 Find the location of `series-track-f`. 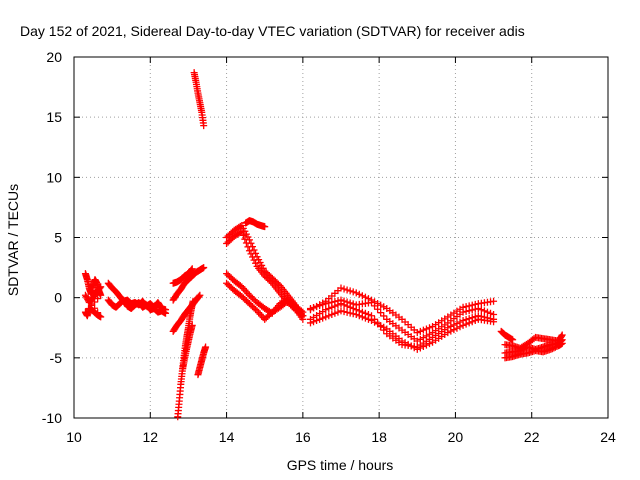

series-track-f is located at coordinates (265, 301).